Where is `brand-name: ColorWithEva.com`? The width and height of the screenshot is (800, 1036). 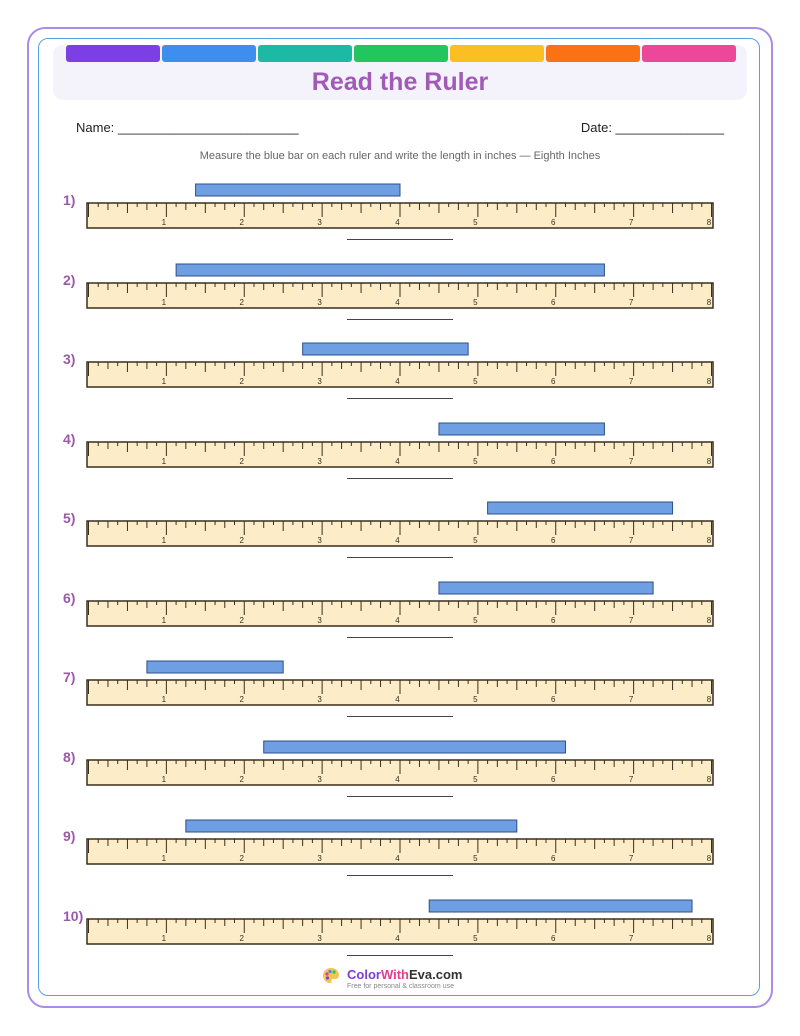 brand-name: ColorWithEva.com is located at coordinates (405, 974).